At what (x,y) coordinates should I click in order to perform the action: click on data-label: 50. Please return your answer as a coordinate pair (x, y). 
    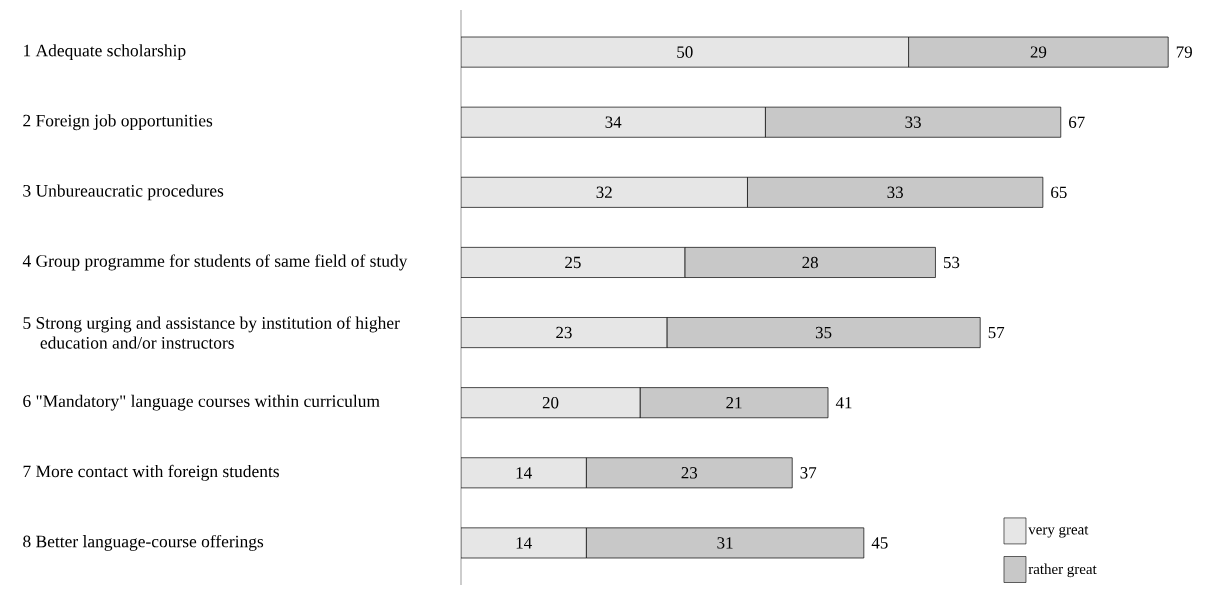
    Looking at the image, I should click on (685, 52).